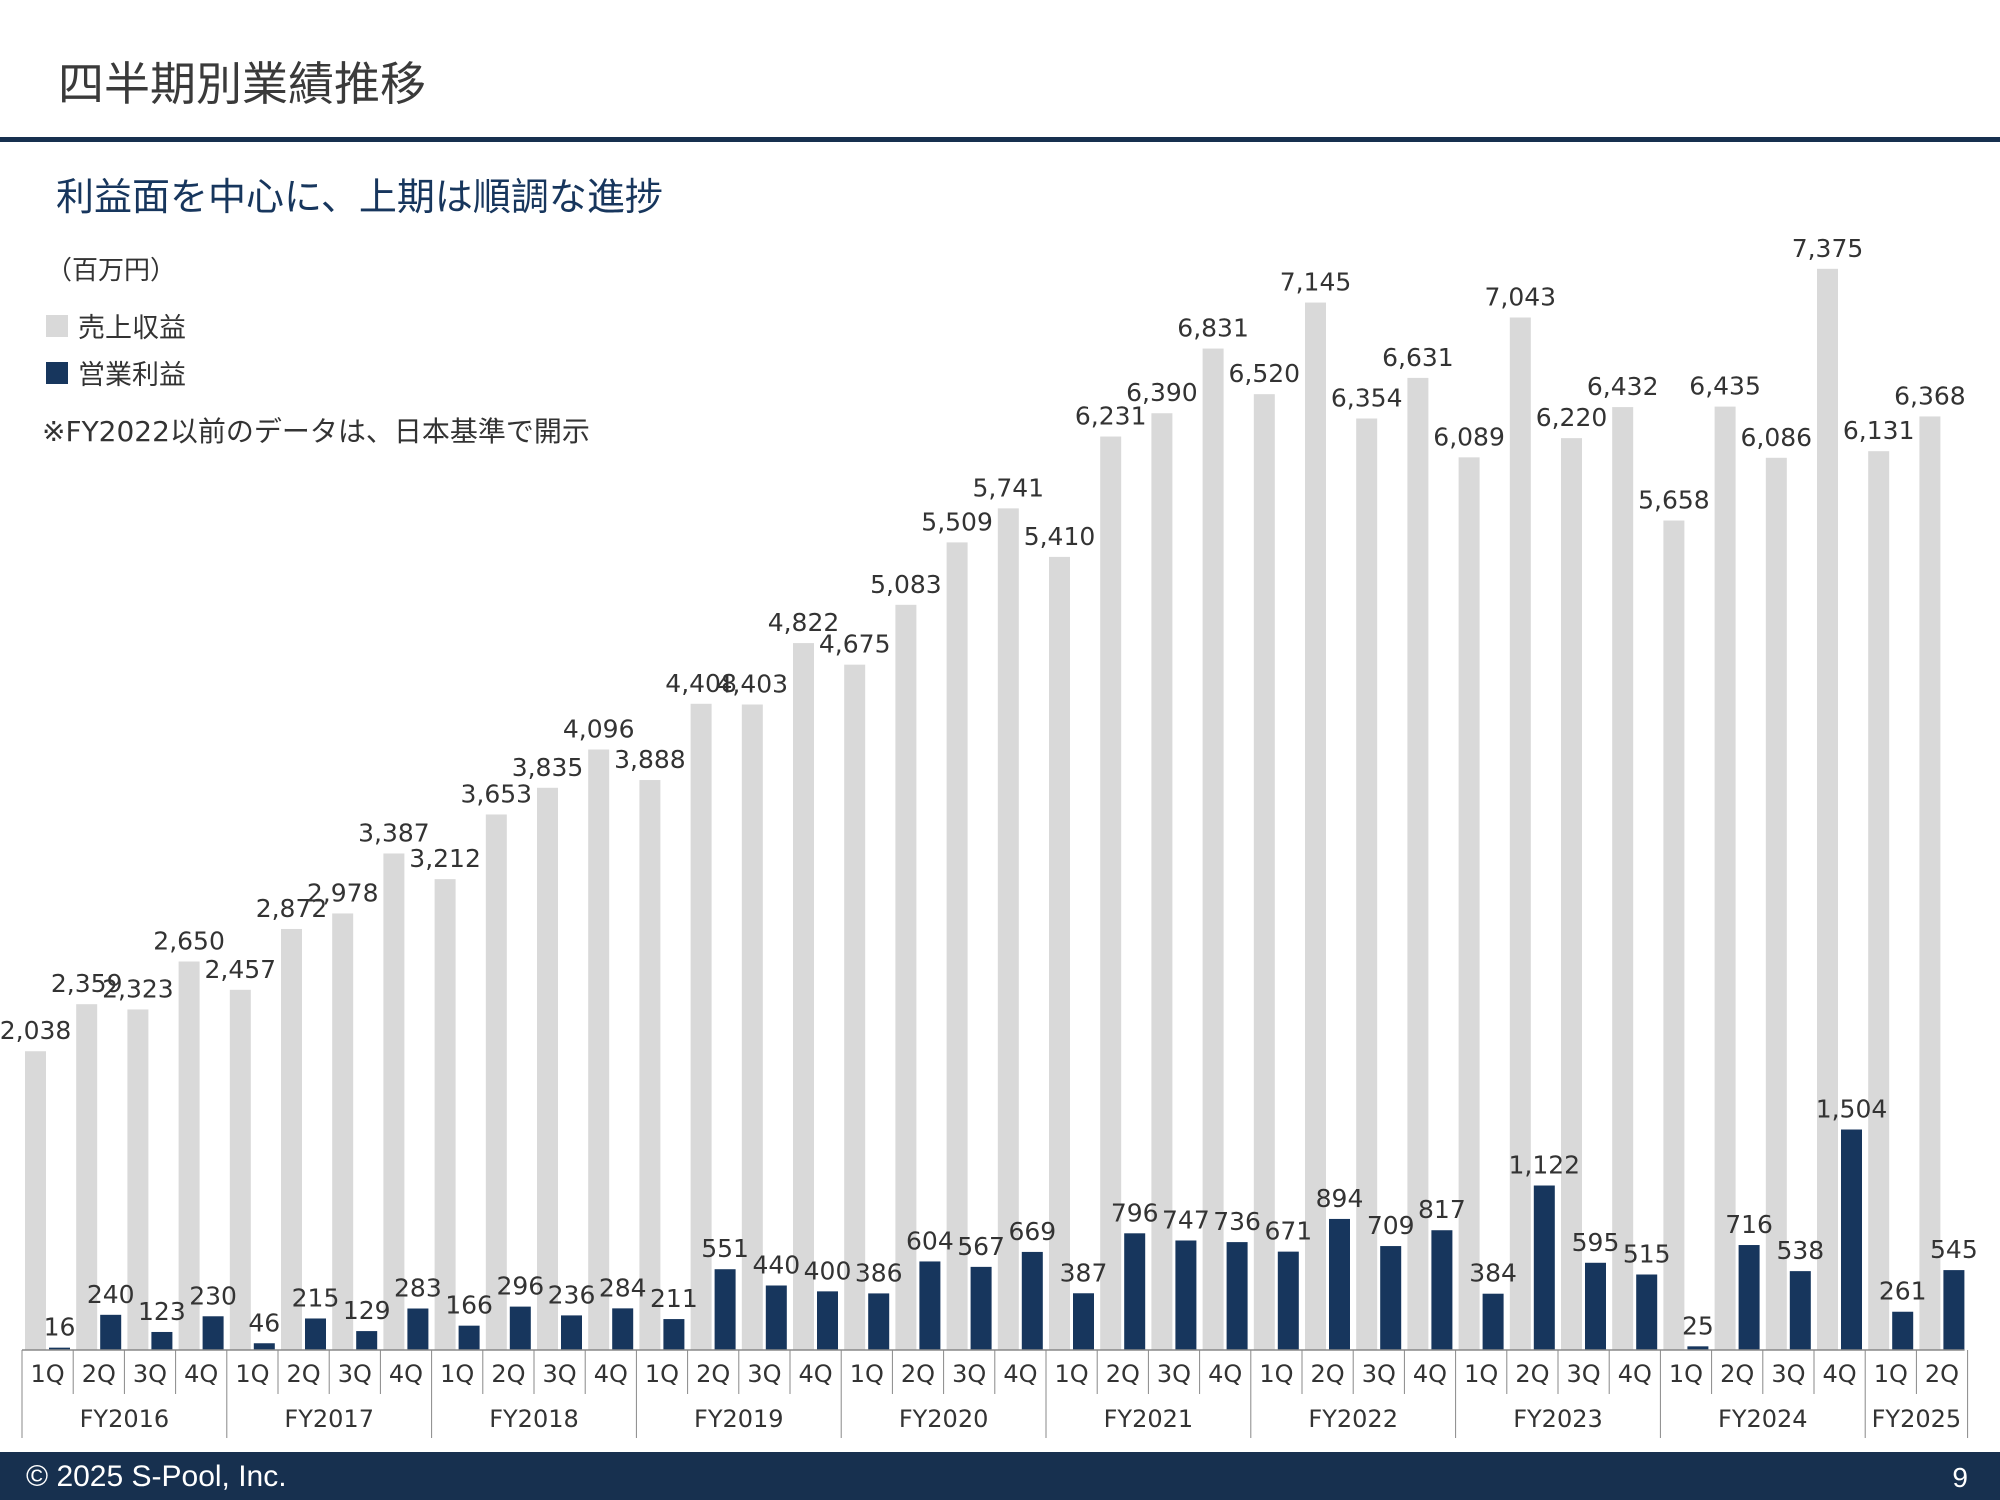  What do you see at coordinates (242, 84) in the screenshot?
I see `page-title: 四半期別業績推移` at bounding box center [242, 84].